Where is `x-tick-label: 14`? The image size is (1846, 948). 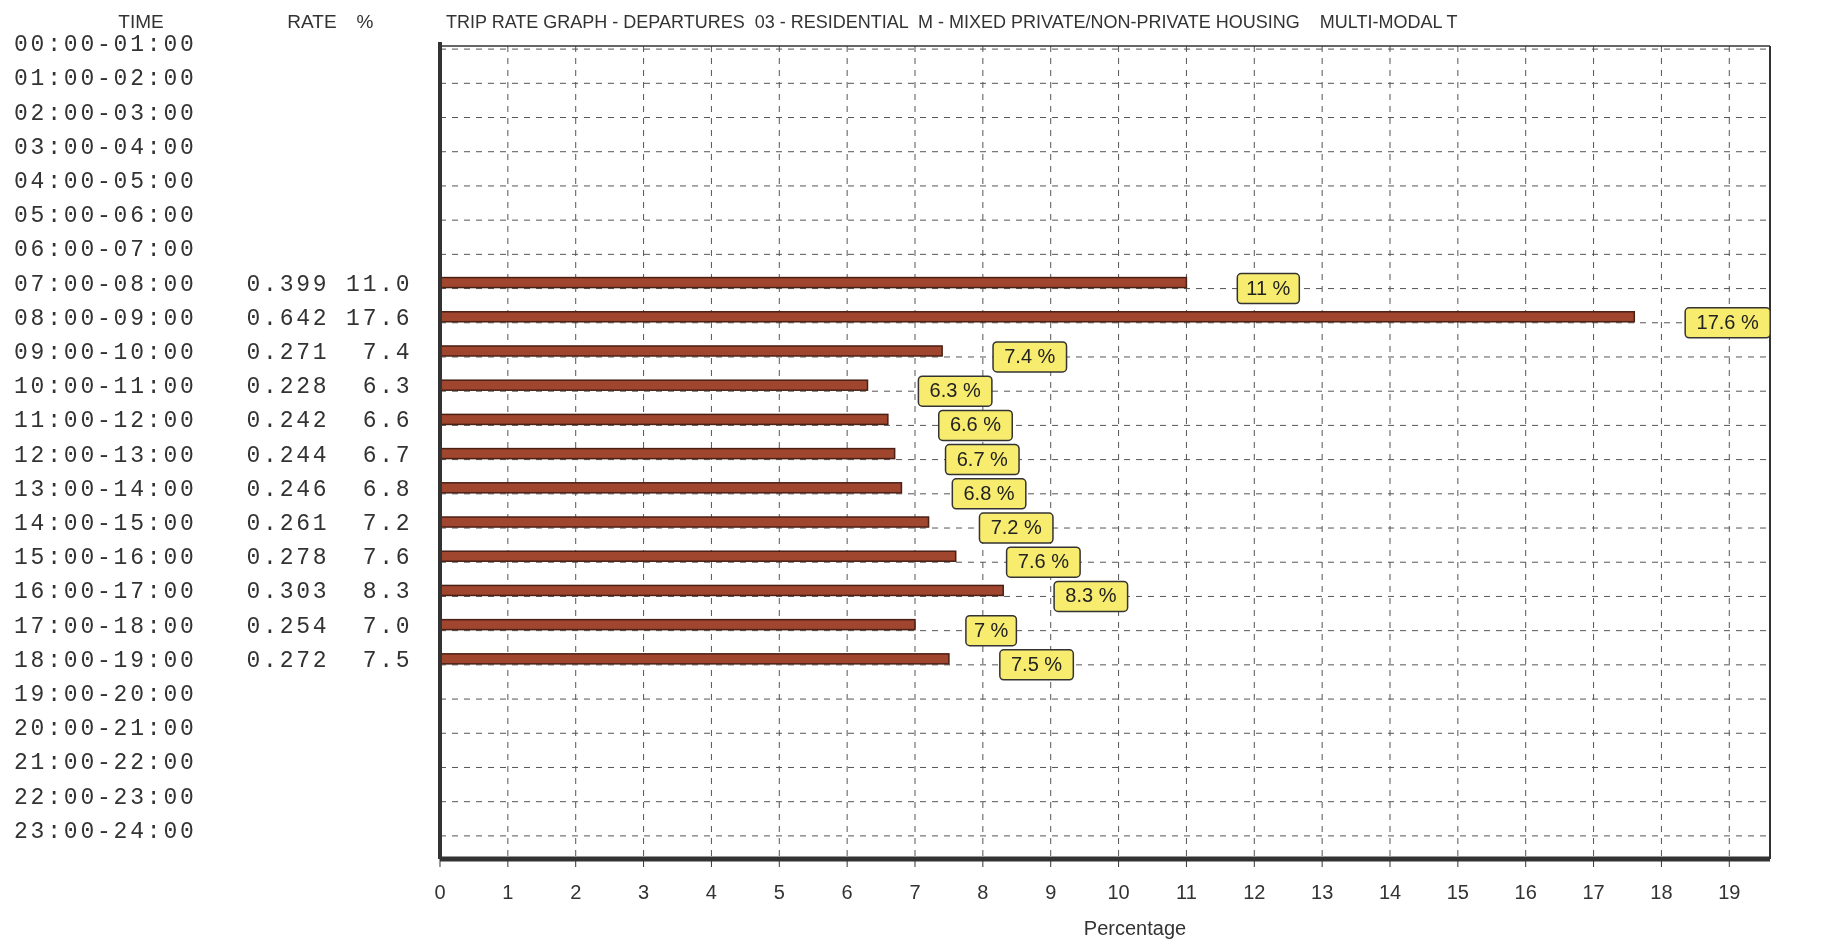
x-tick-label: 14 is located at coordinates (1390, 892).